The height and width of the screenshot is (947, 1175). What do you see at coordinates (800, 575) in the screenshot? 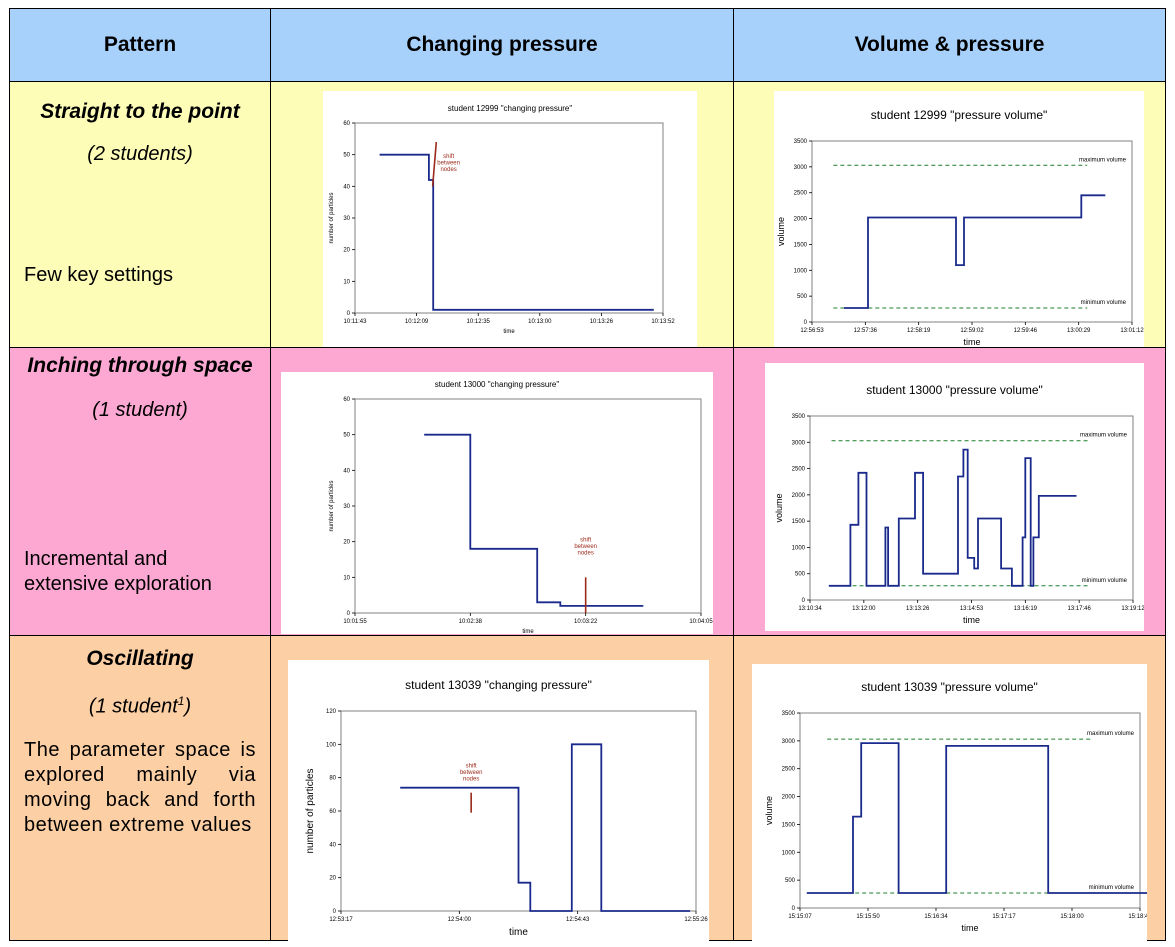
I see `y-tick-label: 500` at bounding box center [800, 575].